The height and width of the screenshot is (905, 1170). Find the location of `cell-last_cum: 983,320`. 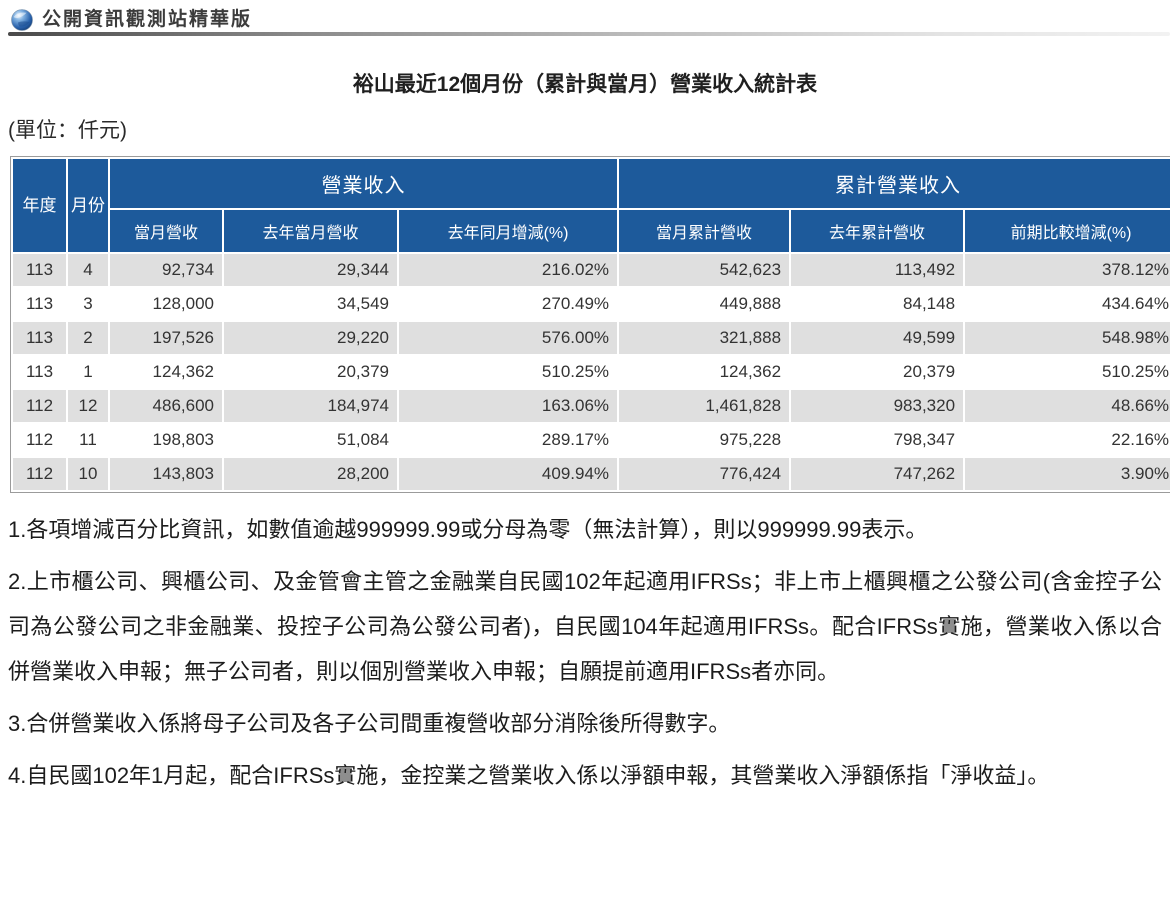

cell-last_cum: 983,320 is located at coordinates (877, 406).